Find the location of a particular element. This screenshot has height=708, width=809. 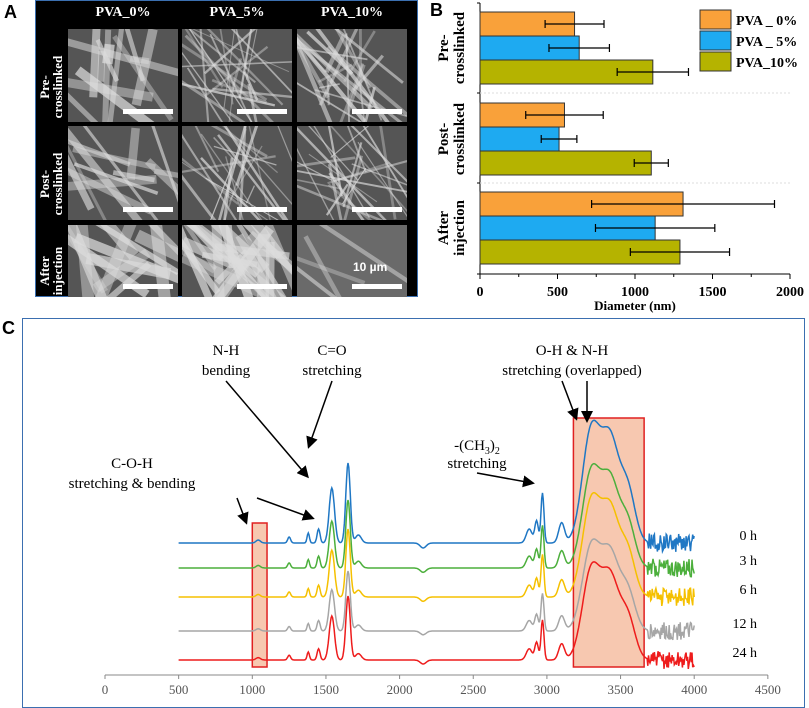

series-label: 6 h is located at coordinates (749, 590).